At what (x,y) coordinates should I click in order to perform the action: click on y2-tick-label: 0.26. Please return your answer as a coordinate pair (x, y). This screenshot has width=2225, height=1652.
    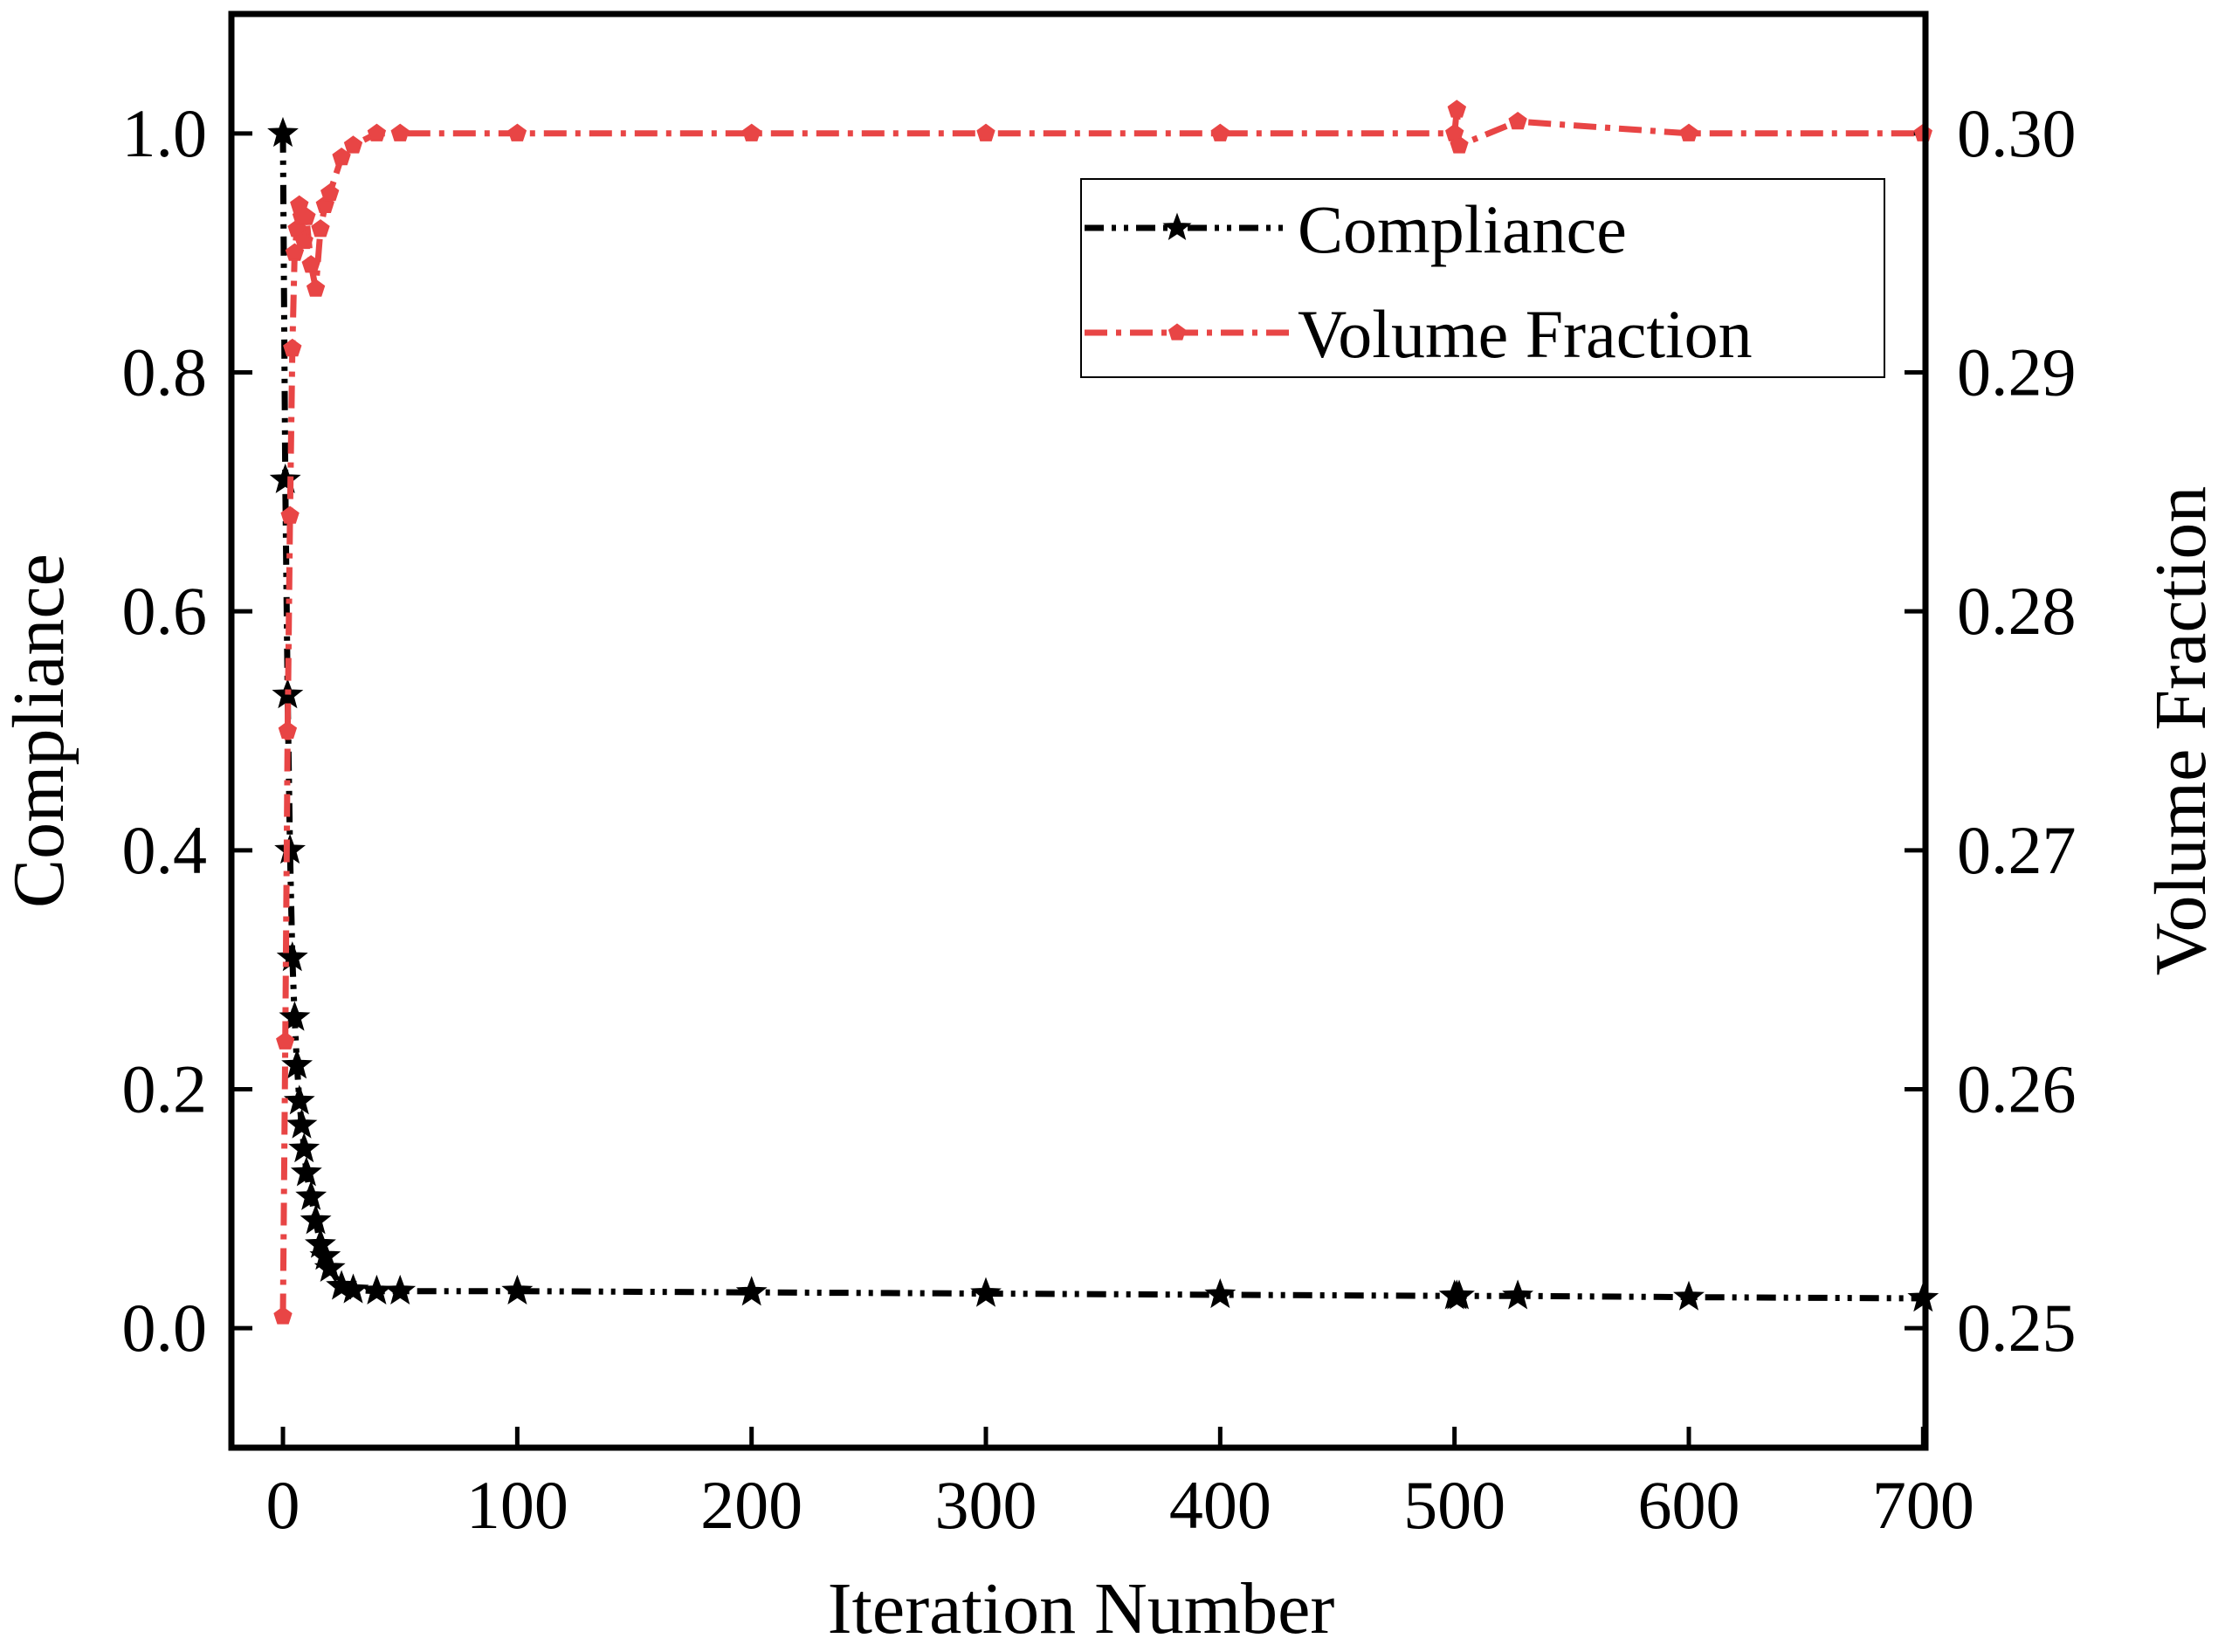
    Looking at the image, I should click on (2017, 1089).